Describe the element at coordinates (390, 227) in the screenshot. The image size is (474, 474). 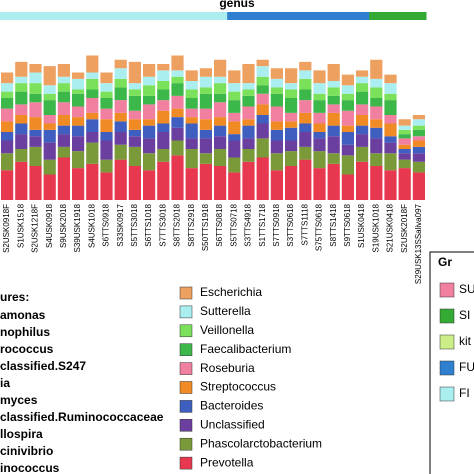
I see `x-tick-label: S21USK0418` at that location.